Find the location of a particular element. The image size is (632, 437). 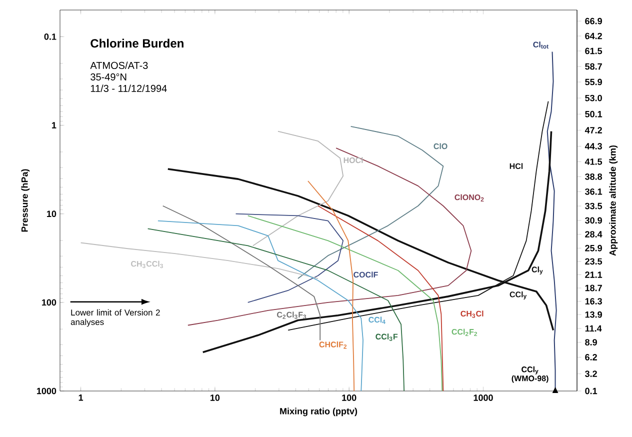

series-label: Cl$_{y}$ is located at coordinates (537, 270).